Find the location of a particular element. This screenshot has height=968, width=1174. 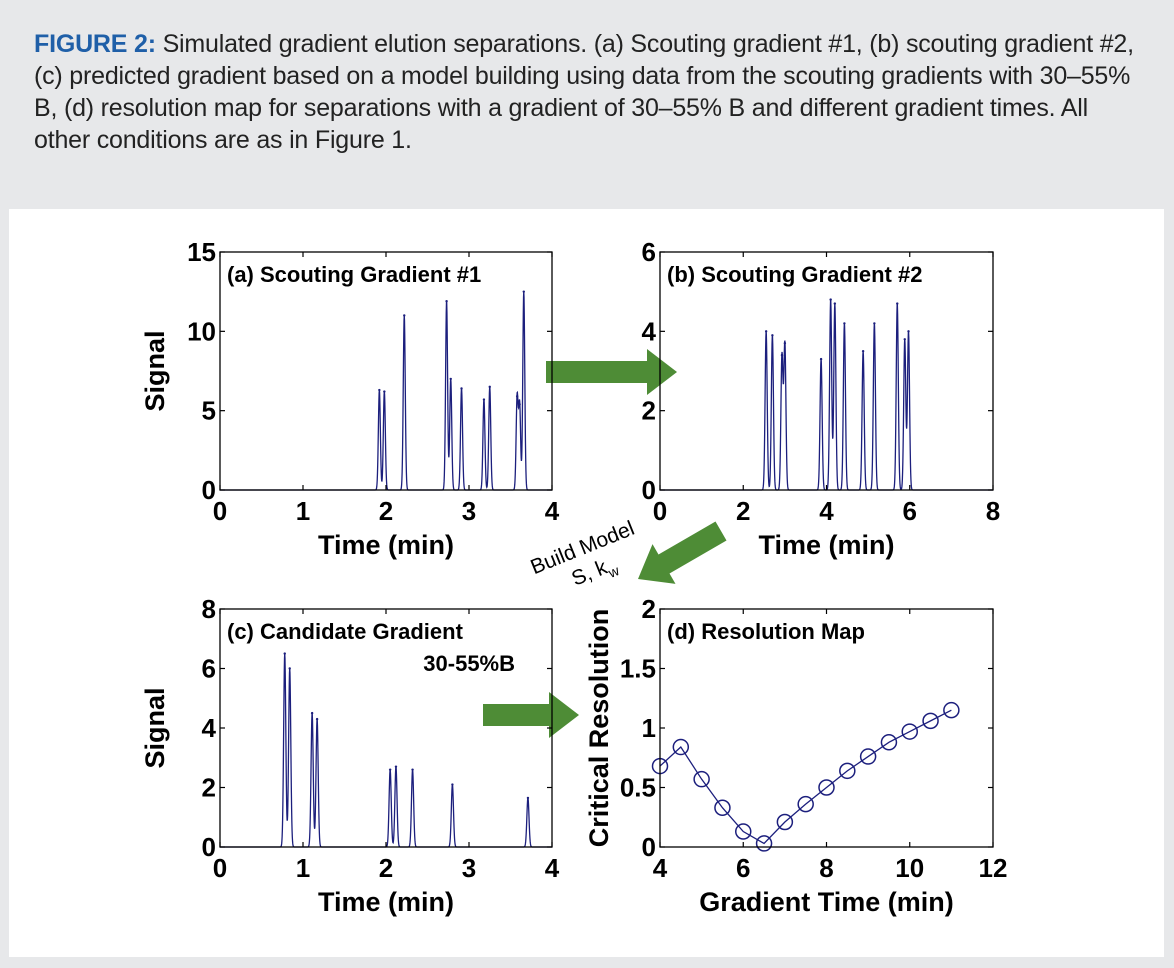

y-axis-label-c: Signal is located at coordinates (155, 727).